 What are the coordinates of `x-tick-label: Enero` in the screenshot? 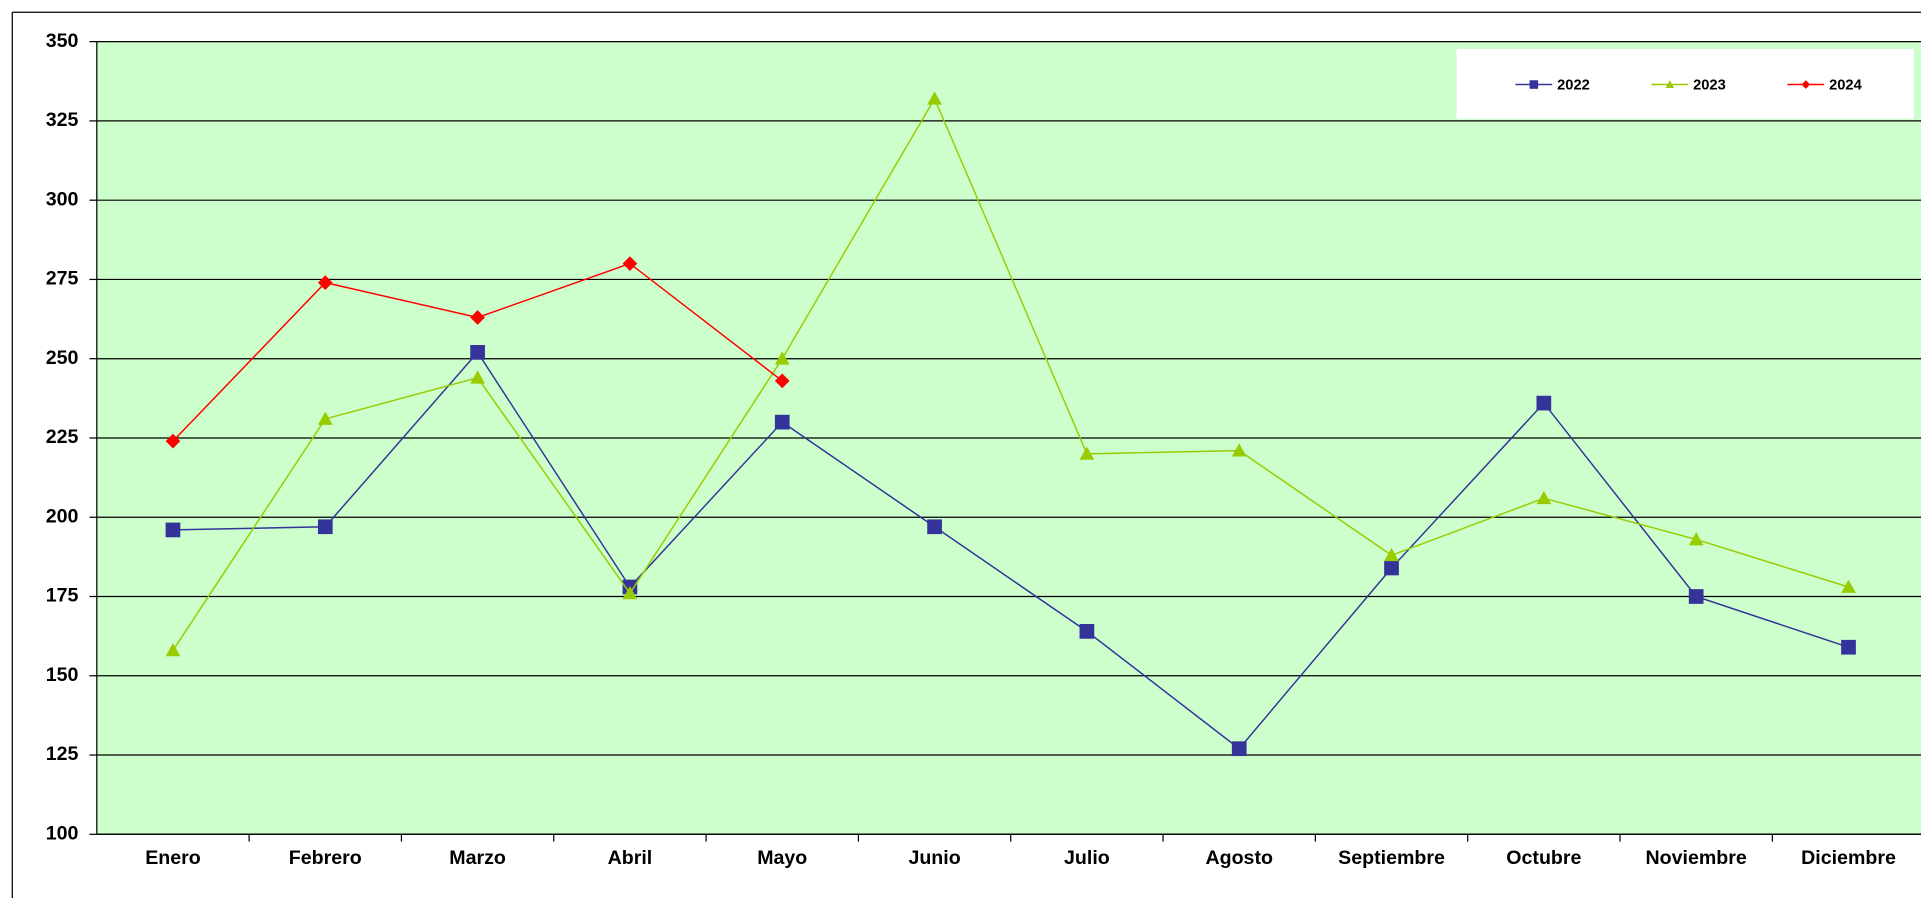 It's located at (173, 858).